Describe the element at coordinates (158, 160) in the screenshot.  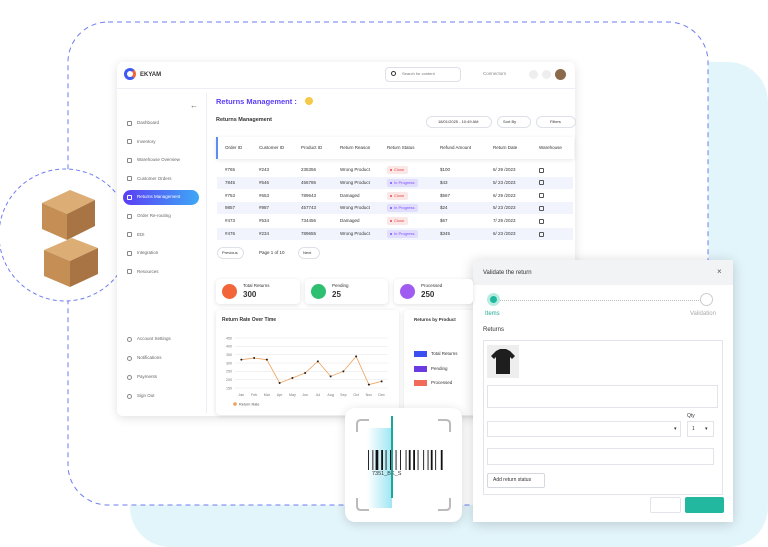
I see `nav-item: Warehouse Overview` at that location.